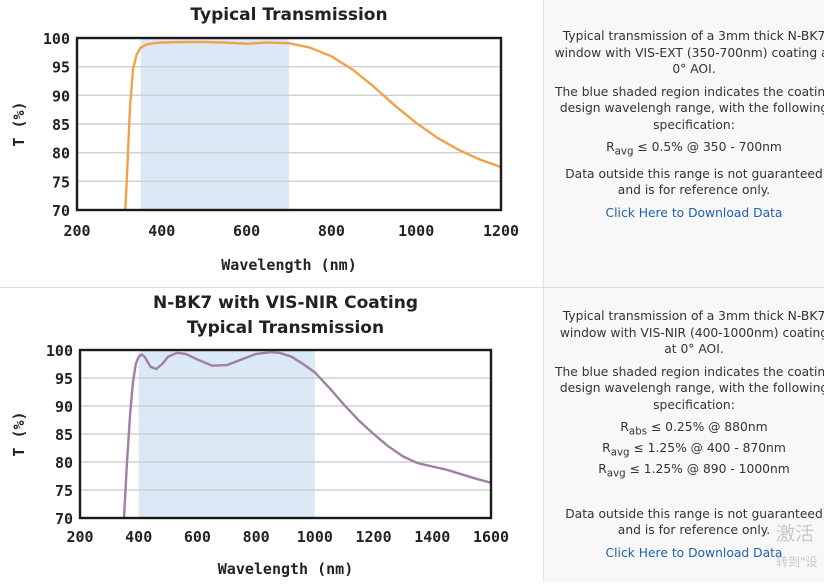 The width and height of the screenshot is (824, 586). I want to click on watermark-line1: 激活, so click(795, 534).